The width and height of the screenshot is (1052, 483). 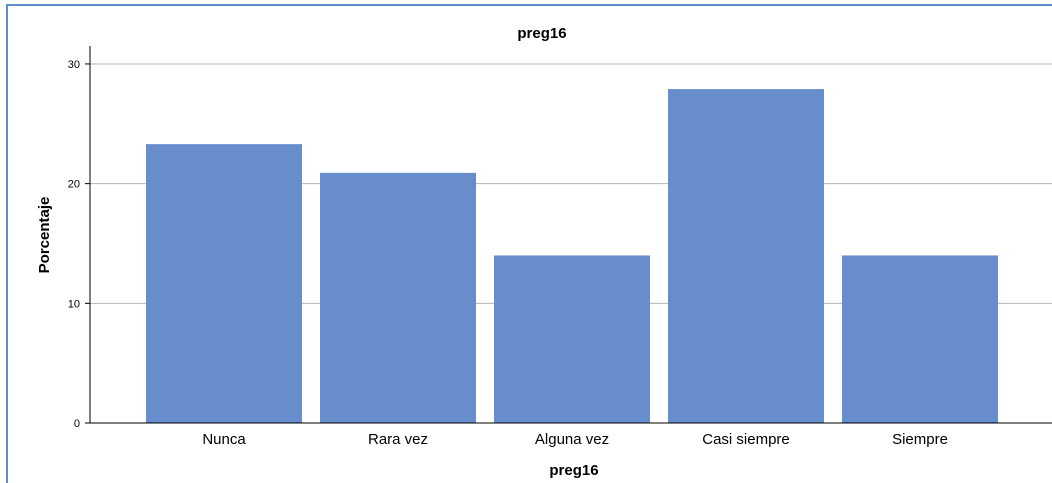 I want to click on y-tick-label: 10, so click(x=74, y=304).